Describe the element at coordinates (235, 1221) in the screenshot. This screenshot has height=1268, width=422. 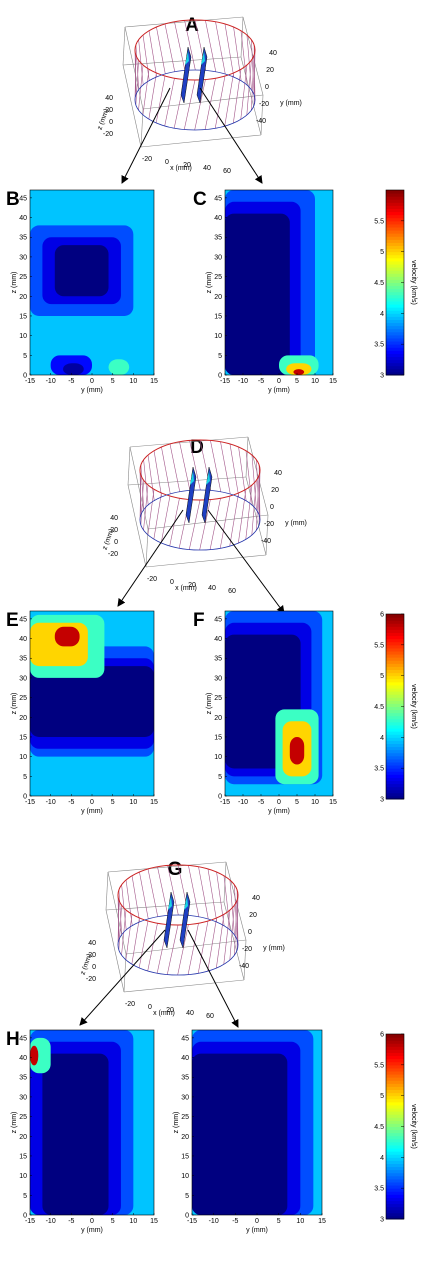
I see `x-tick-label: -5` at that location.